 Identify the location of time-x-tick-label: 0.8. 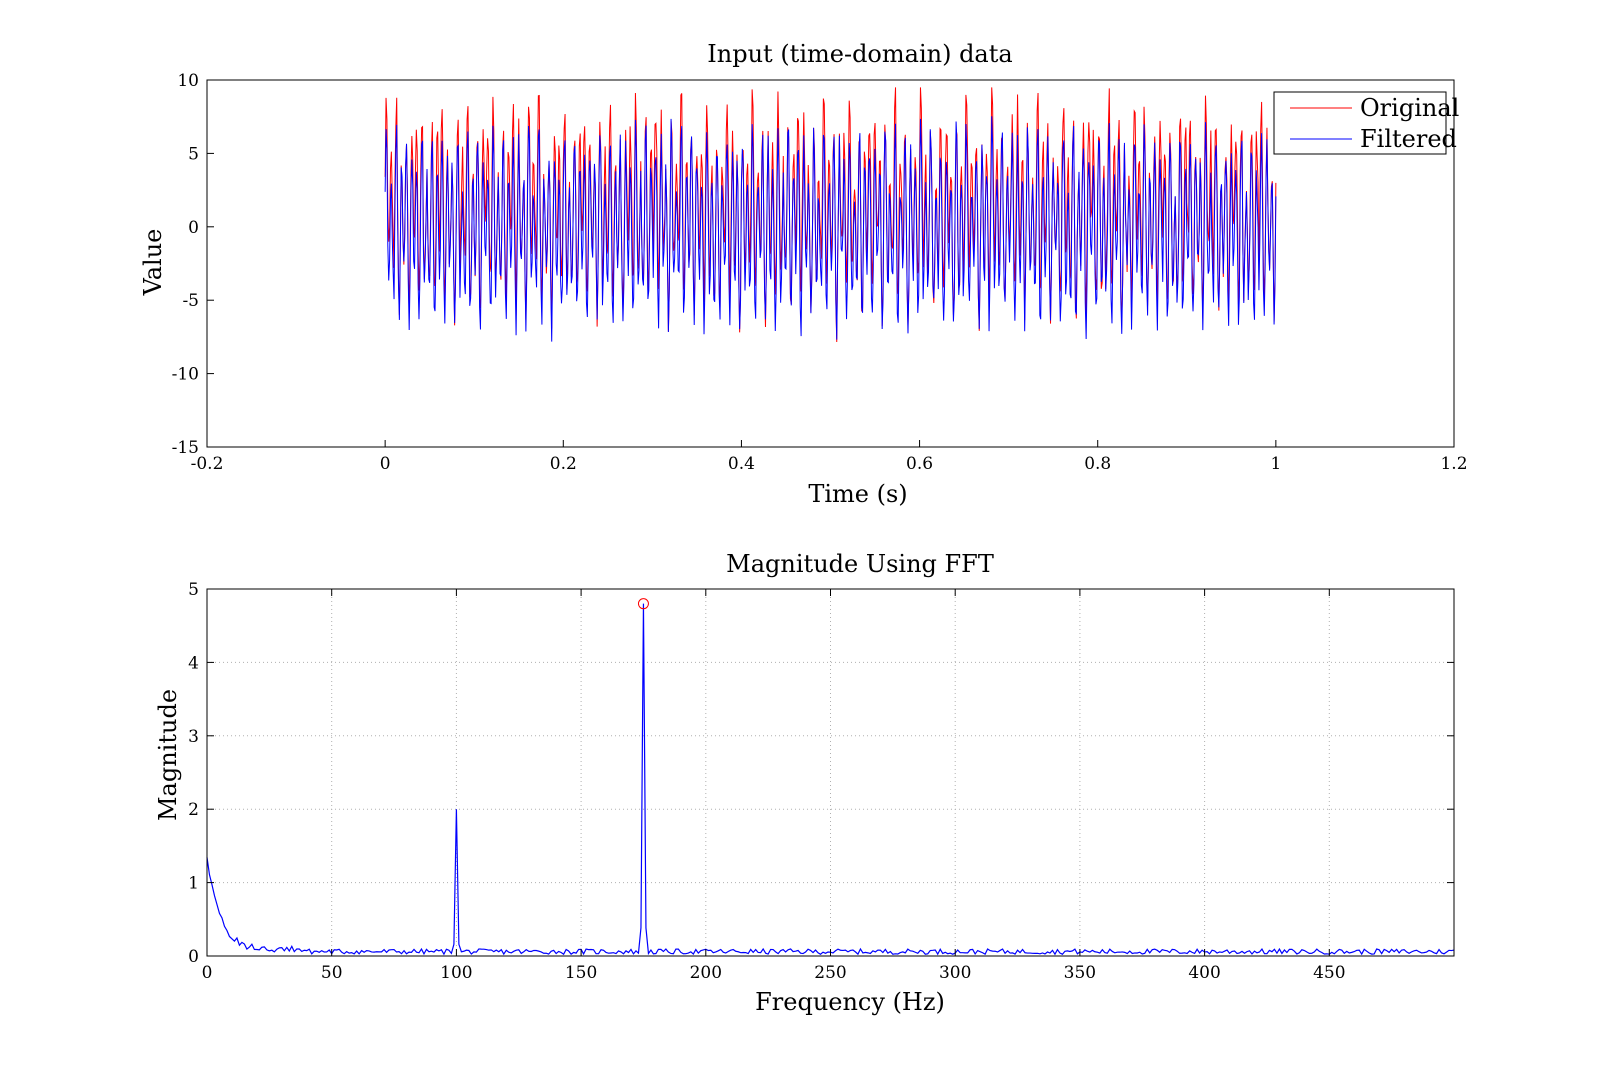
(1097, 464).